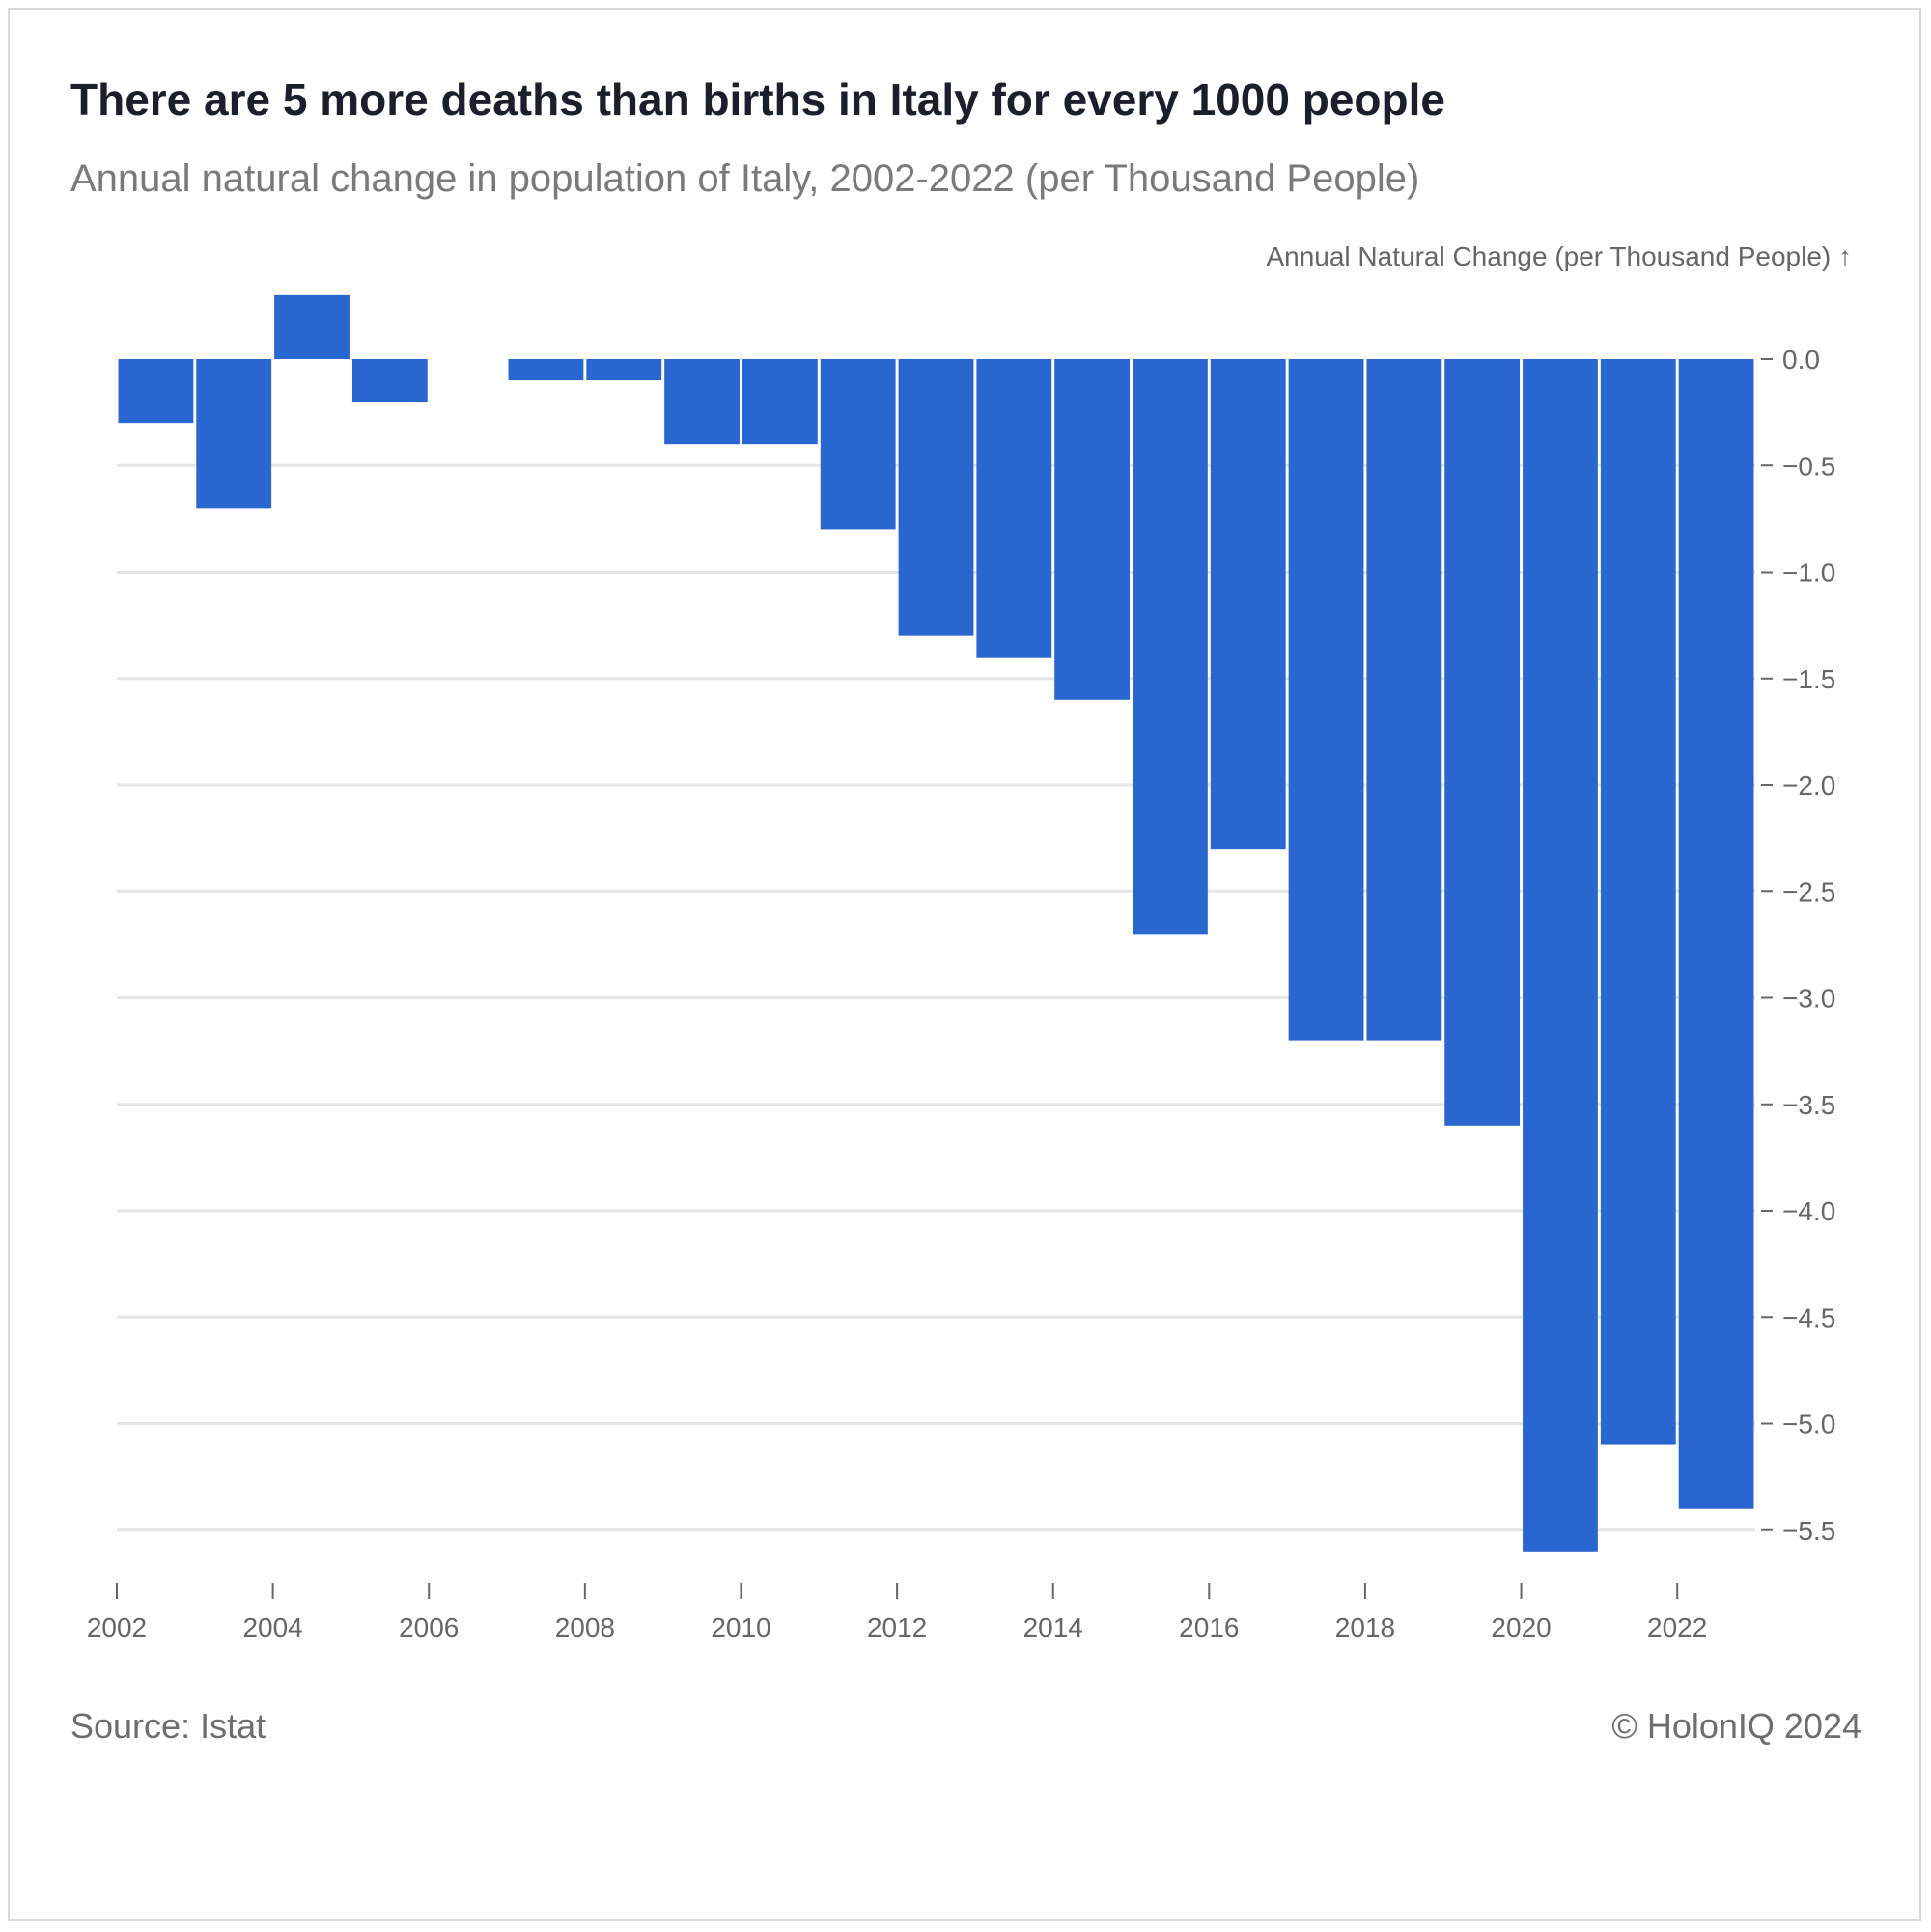 This screenshot has width=1931, height=1932. I want to click on bar-2002, so click(156, 392).